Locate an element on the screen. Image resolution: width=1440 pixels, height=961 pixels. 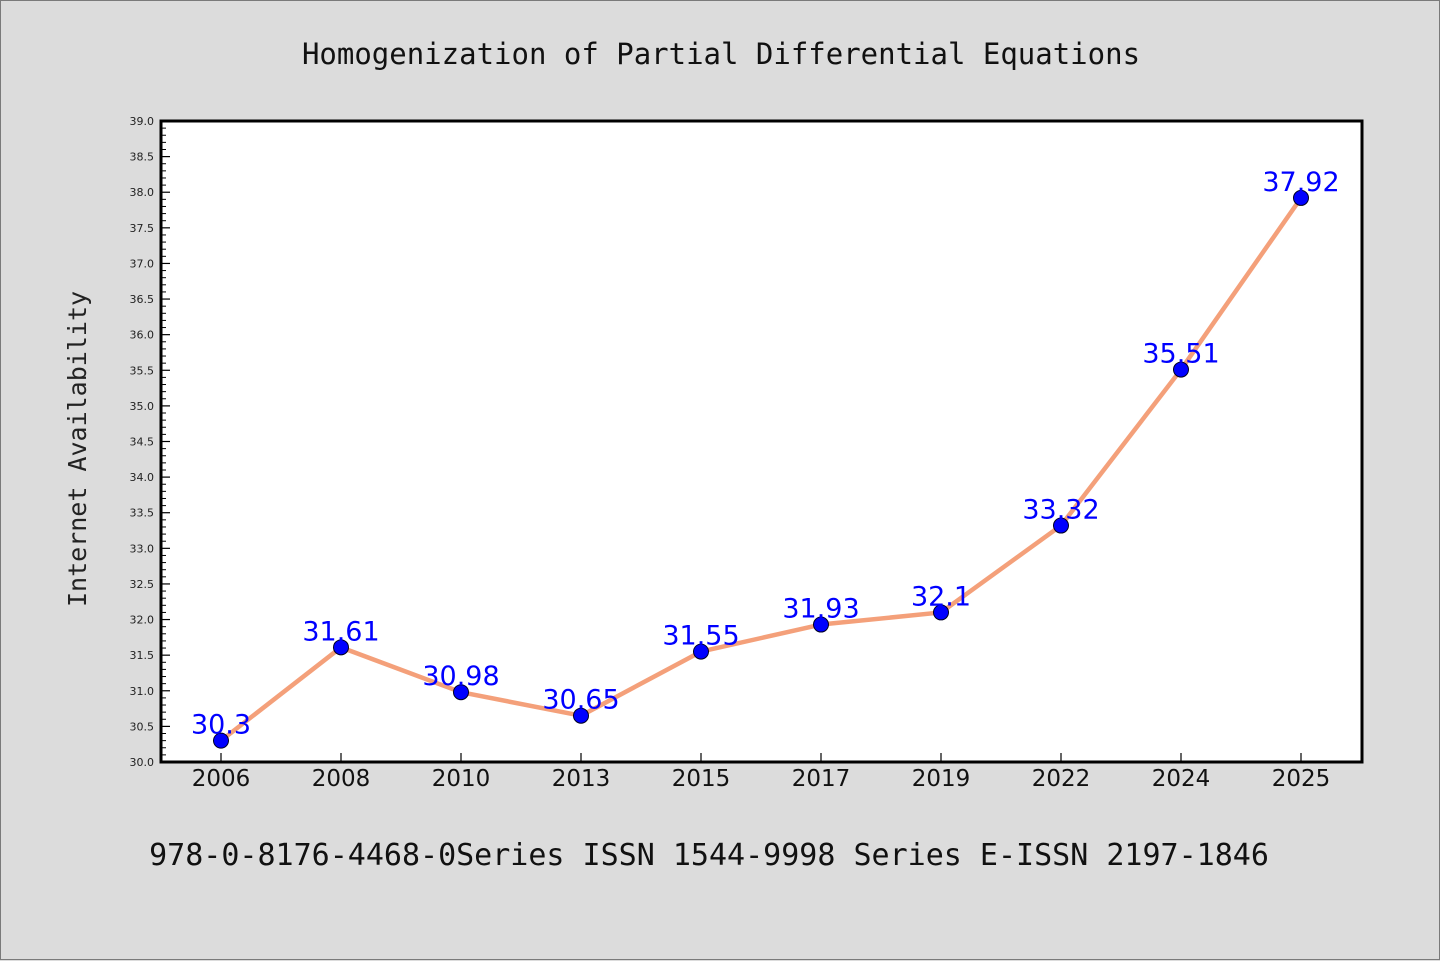
data-label: 32.1 is located at coordinates (941, 596).